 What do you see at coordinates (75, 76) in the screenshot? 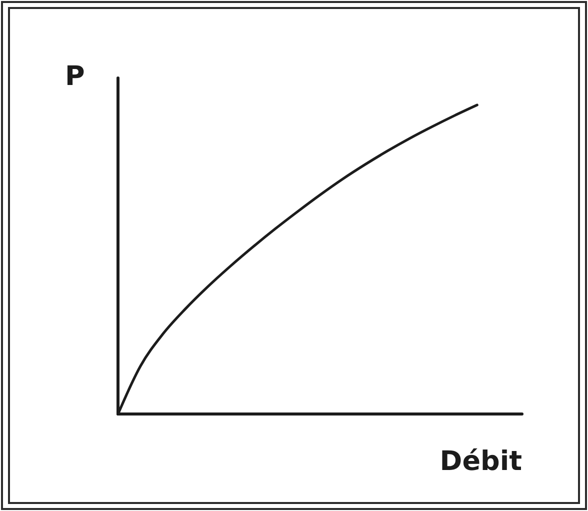
I see `y-axis-title: P` at bounding box center [75, 76].